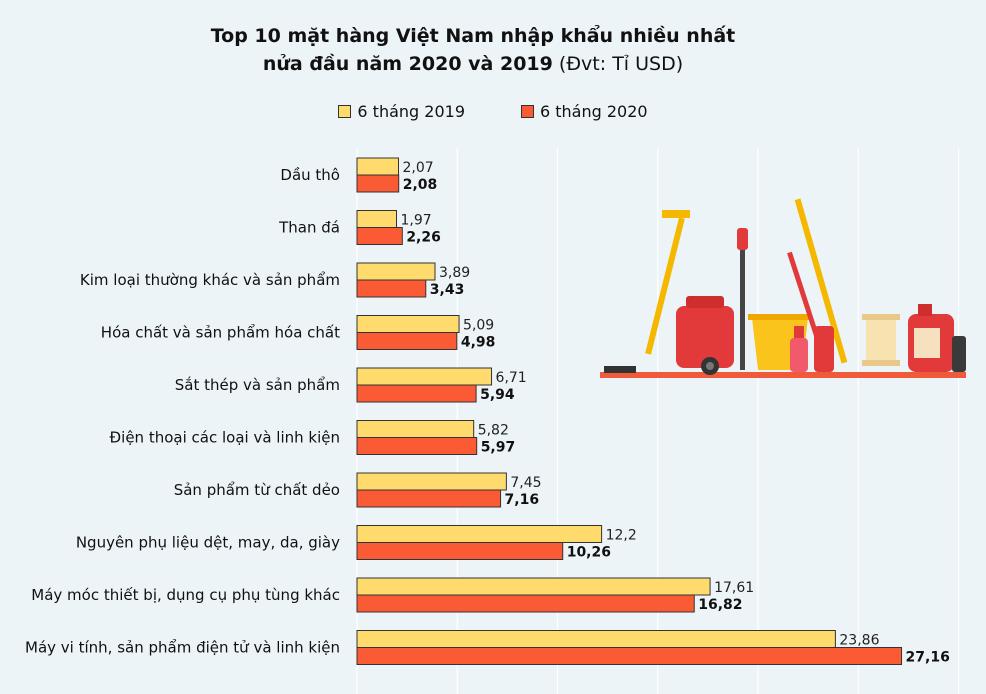 The width and height of the screenshot is (986, 694). I want to click on category-label: Nguyên phụ liệu dệt, may, da, giày, so click(208, 543).